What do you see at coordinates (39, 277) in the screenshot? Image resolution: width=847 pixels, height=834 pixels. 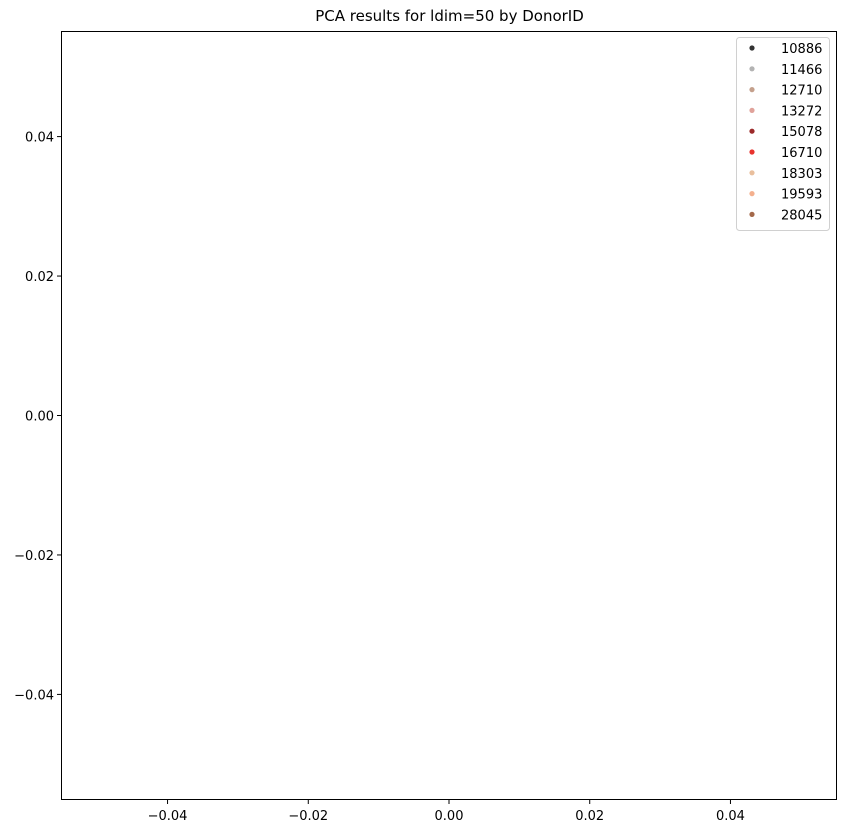 I see `y-tick-label: 0.02` at bounding box center [39, 277].